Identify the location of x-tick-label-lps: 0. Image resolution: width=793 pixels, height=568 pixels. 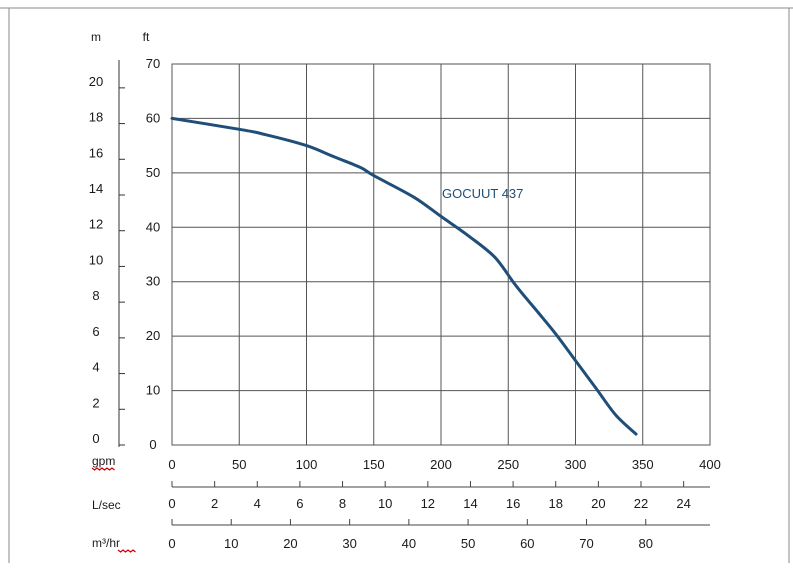
(171, 503).